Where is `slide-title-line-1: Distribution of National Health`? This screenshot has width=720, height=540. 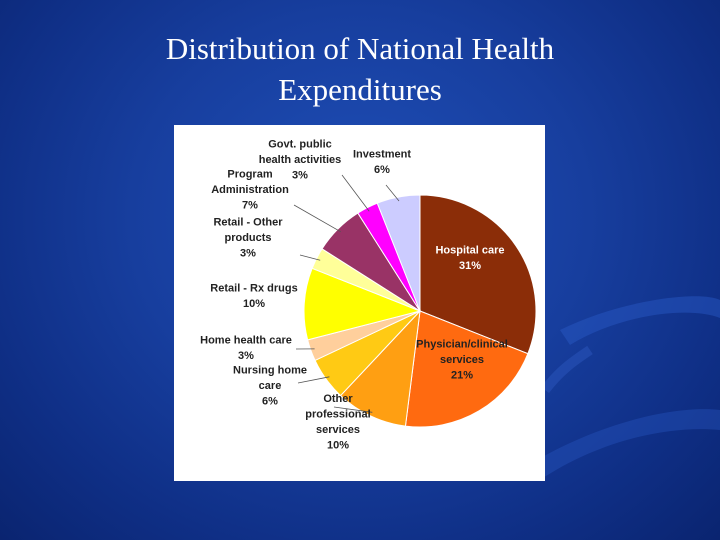
slide-title-line-1: Distribution of National Health is located at coordinates (360, 48).